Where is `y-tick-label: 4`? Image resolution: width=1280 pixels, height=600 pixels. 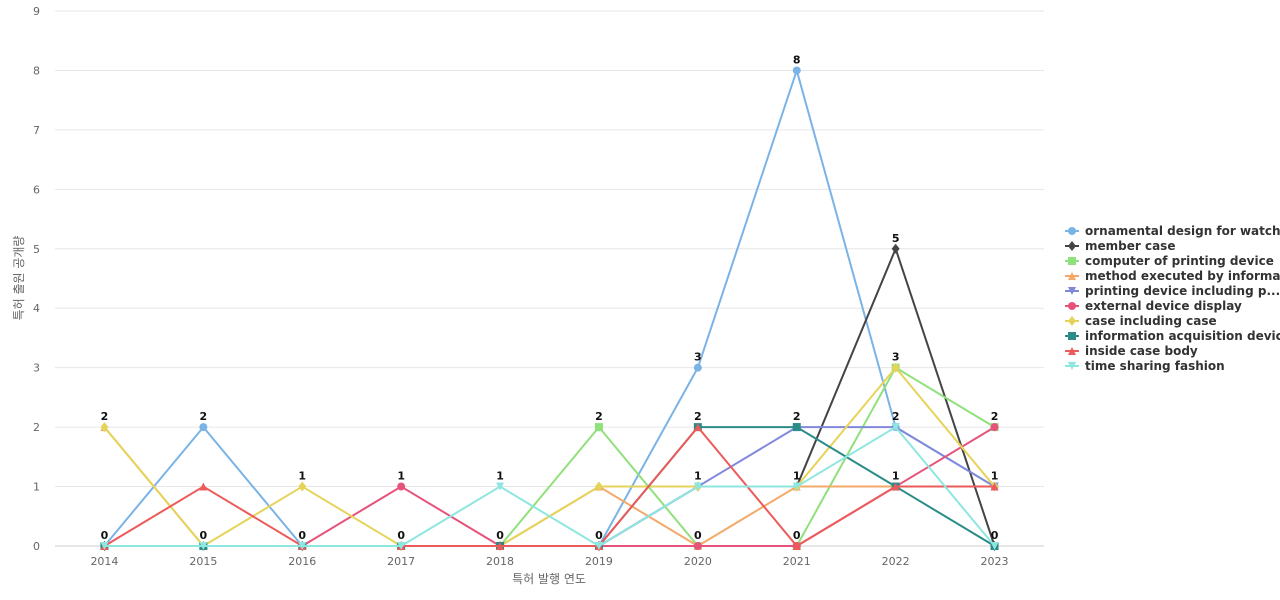 y-tick-label: 4 is located at coordinates (36, 308).